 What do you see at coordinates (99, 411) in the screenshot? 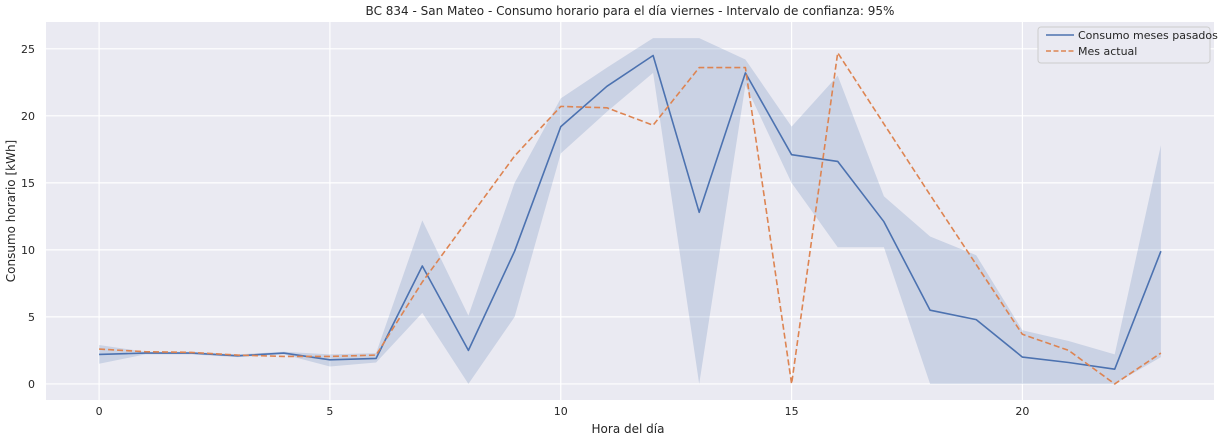
I see `x-tick-label: 0` at bounding box center [99, 411].